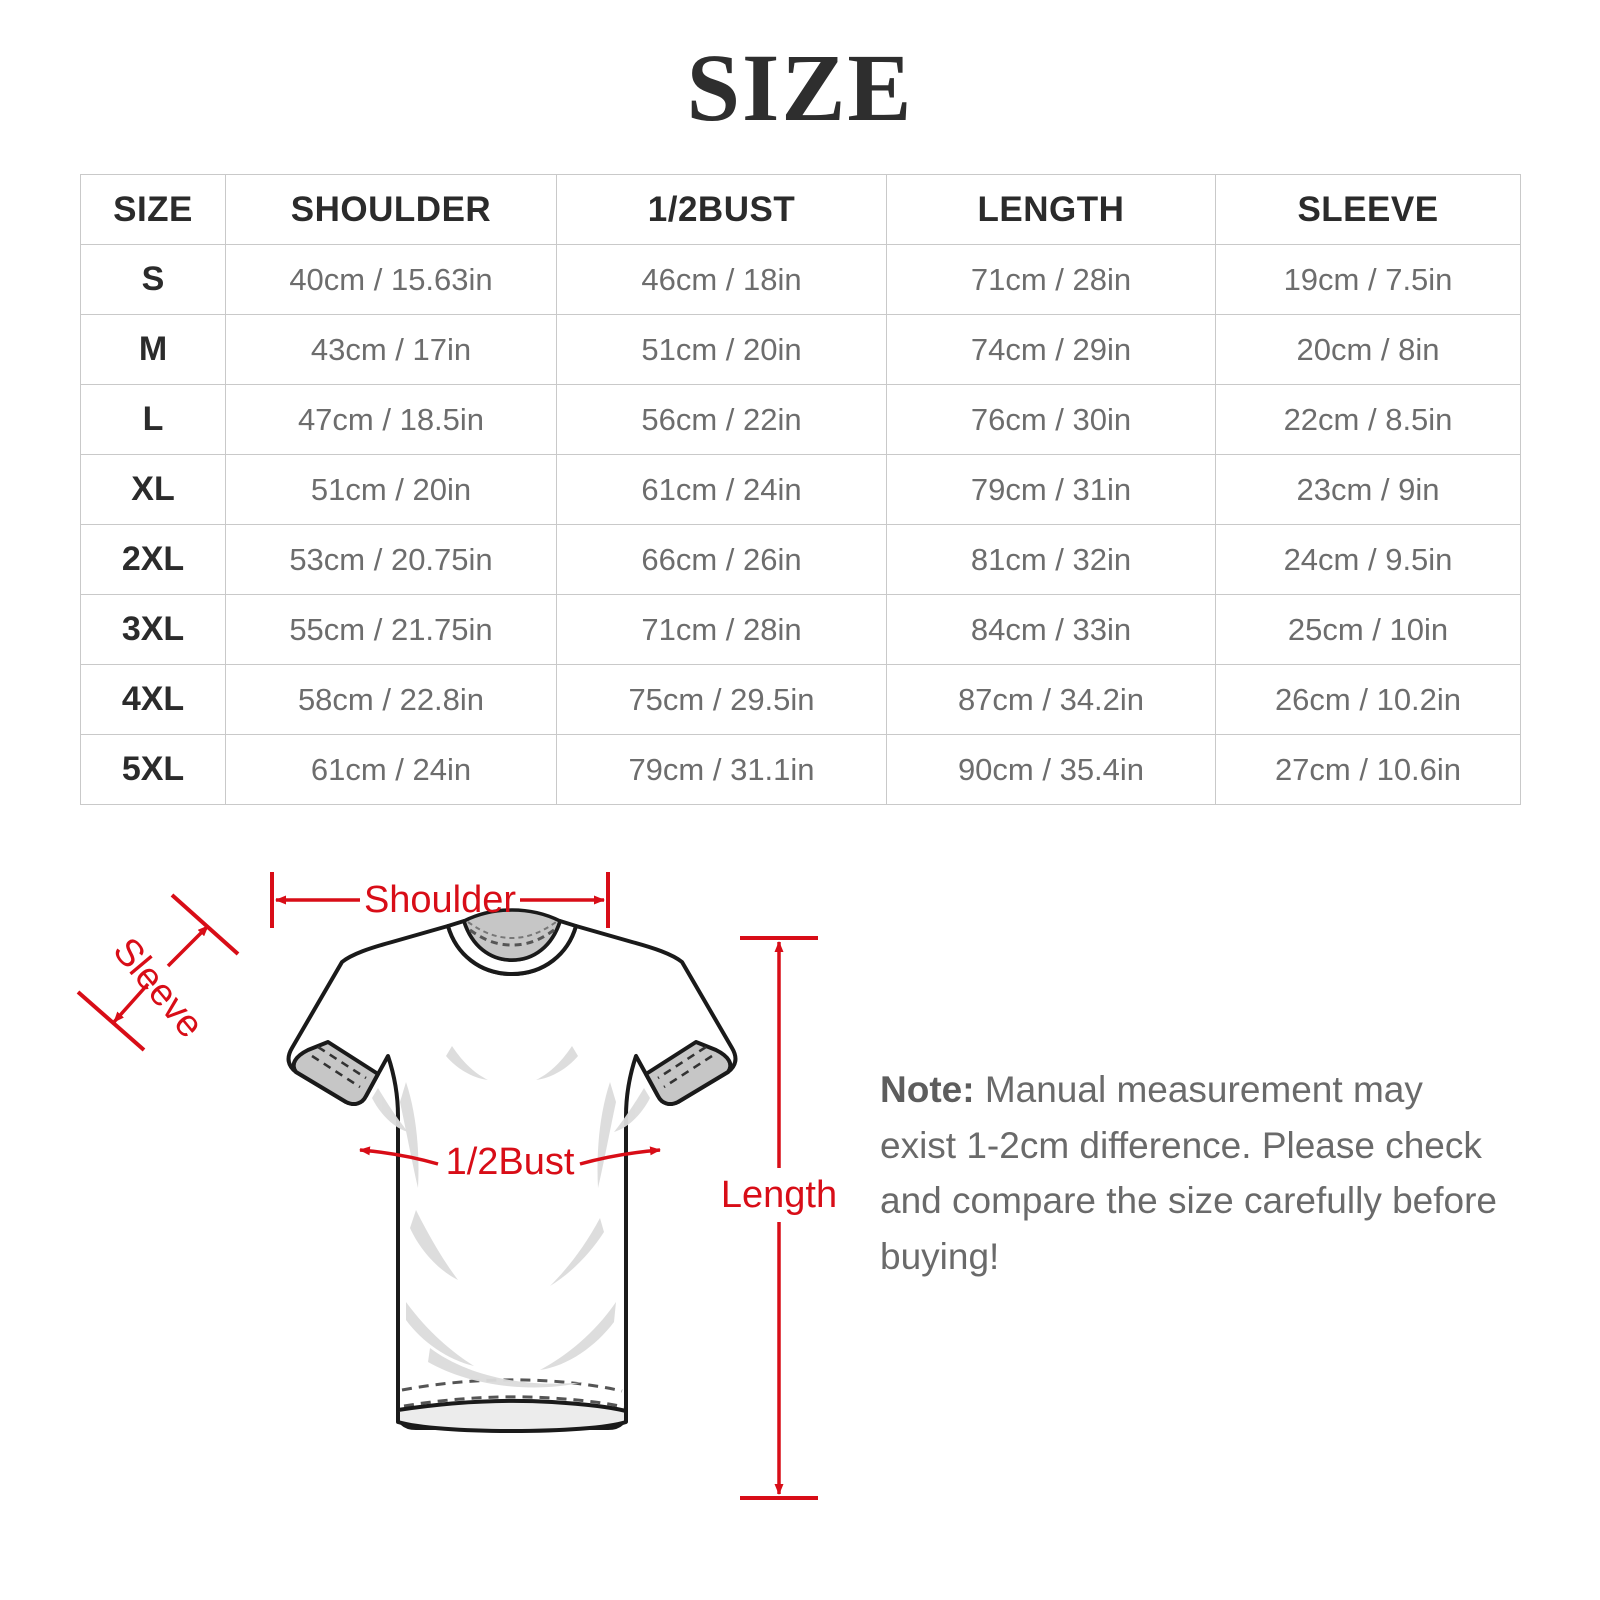 Image resolution: width=1600 pixels, height=1600 pixels. Describe the element at coordinates (620, 1156) in the screenshot. I see `half-bust-arrow-right` at that location.